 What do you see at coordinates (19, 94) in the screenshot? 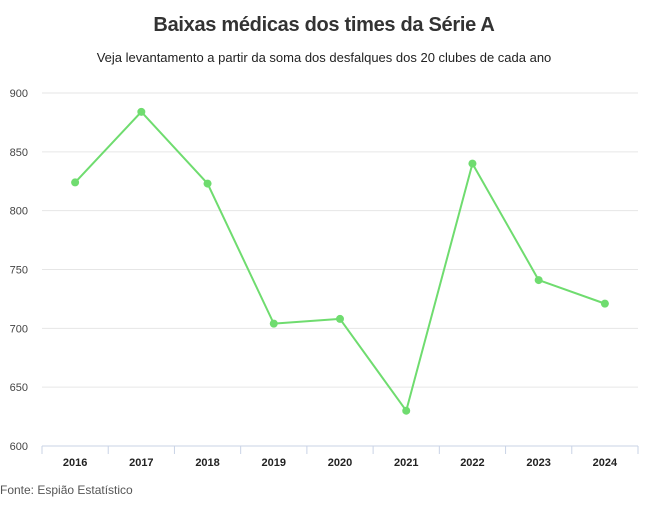
I see `y-tick-label: 900` at bounding box center [19, 94].